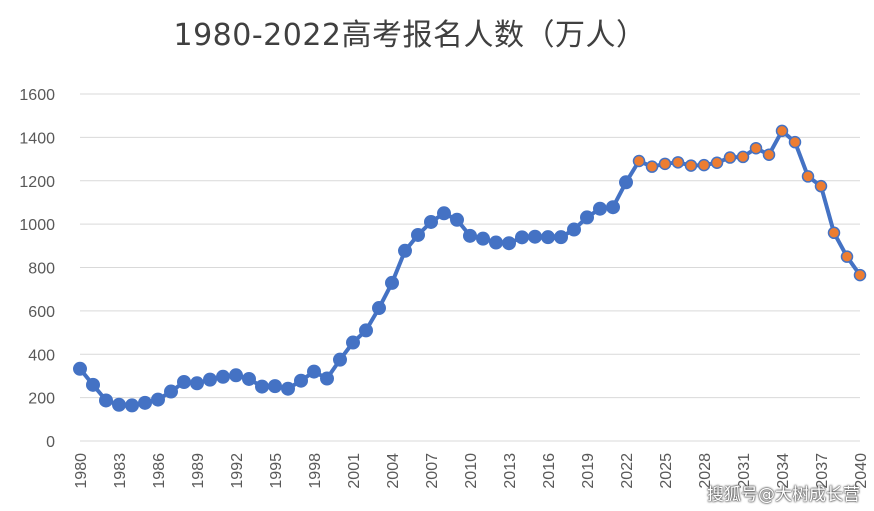  What do you see at coordinates (744, 471) in the screenshot?
I see `x-tick-label: 2031` at bounding box center [744, 471].